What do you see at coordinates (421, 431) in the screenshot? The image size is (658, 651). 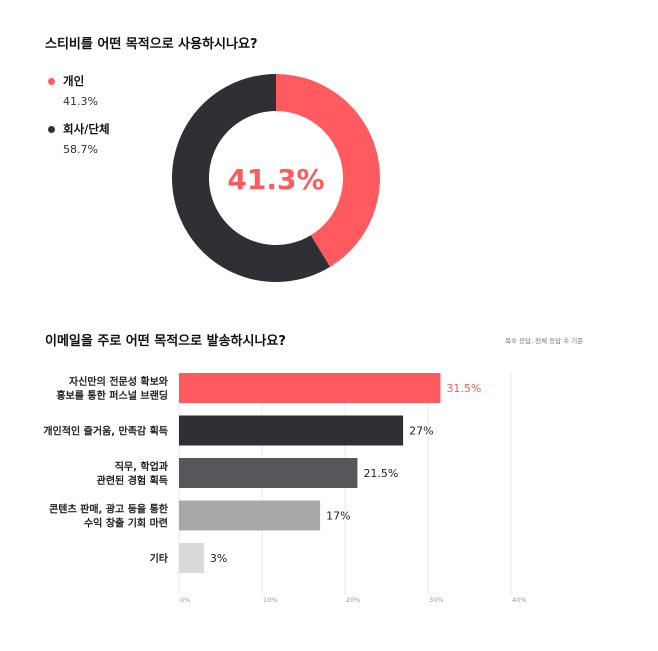 I see `bar-value-label: 27%` at bounding box center [421, 431].